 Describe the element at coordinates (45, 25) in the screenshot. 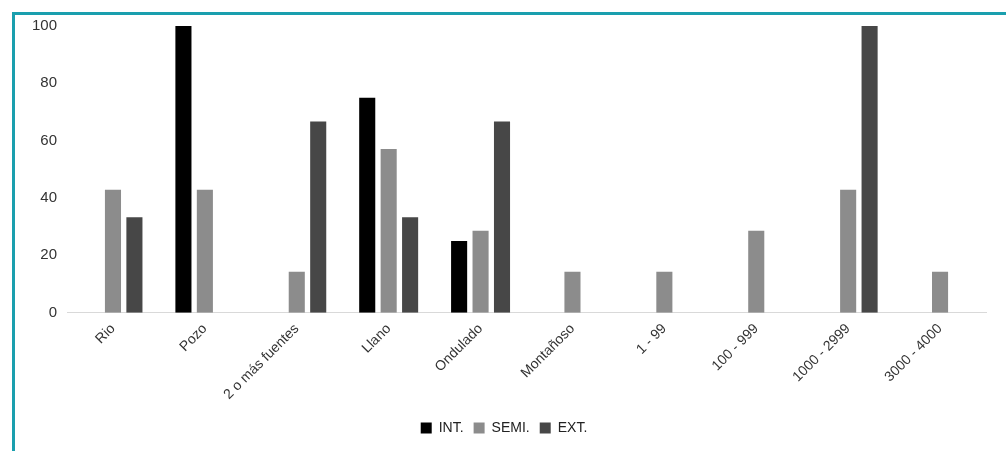

I see `y-tick-label: 100` at that location.